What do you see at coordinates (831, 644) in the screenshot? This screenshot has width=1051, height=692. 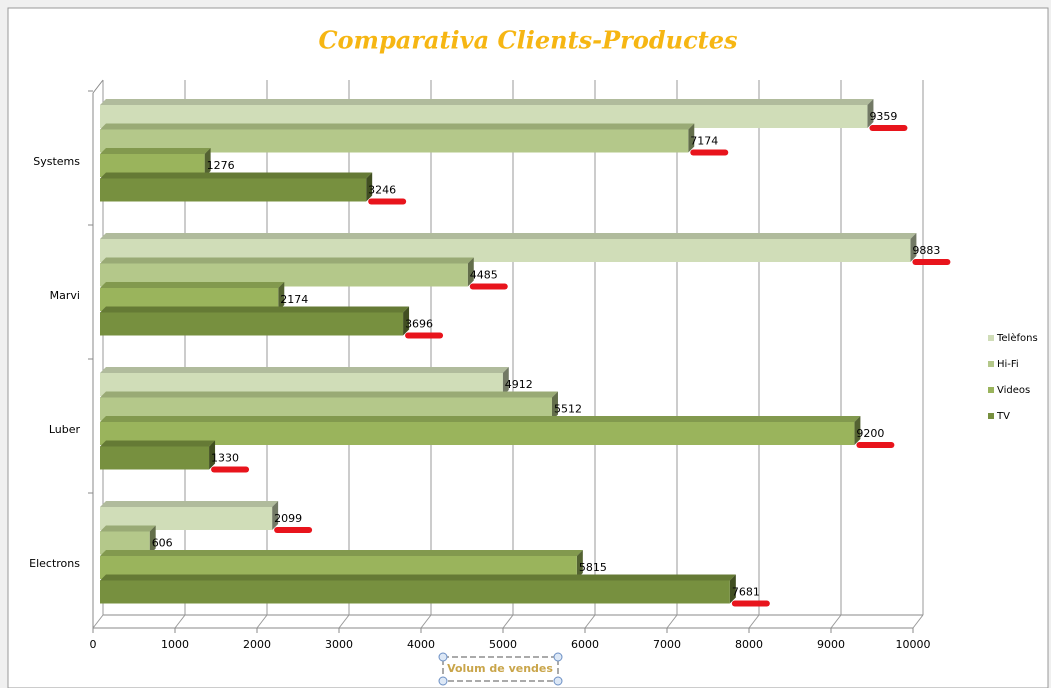 I see `x-tick-label: 9000` at bounding box center [831, 644].